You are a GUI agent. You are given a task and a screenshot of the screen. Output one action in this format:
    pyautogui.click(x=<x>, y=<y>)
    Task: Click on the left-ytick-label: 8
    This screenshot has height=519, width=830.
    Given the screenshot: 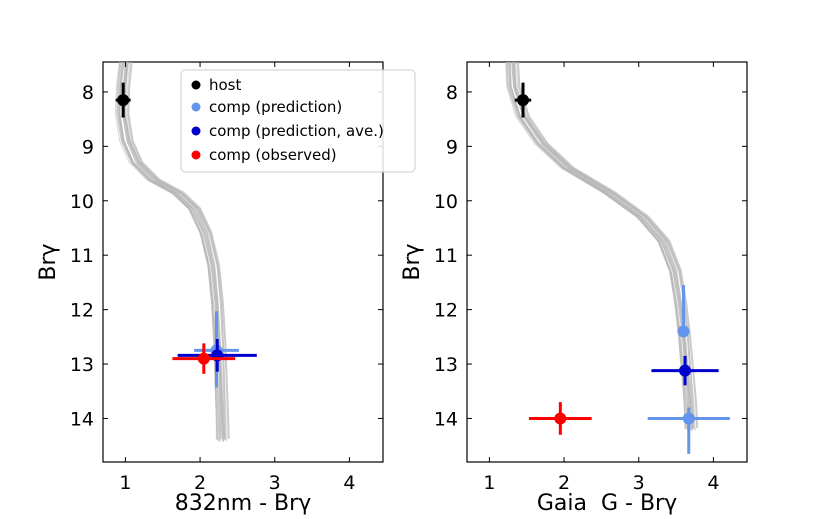 What is the action you would take?
    pyautogui.click(x=88, y=93)
    